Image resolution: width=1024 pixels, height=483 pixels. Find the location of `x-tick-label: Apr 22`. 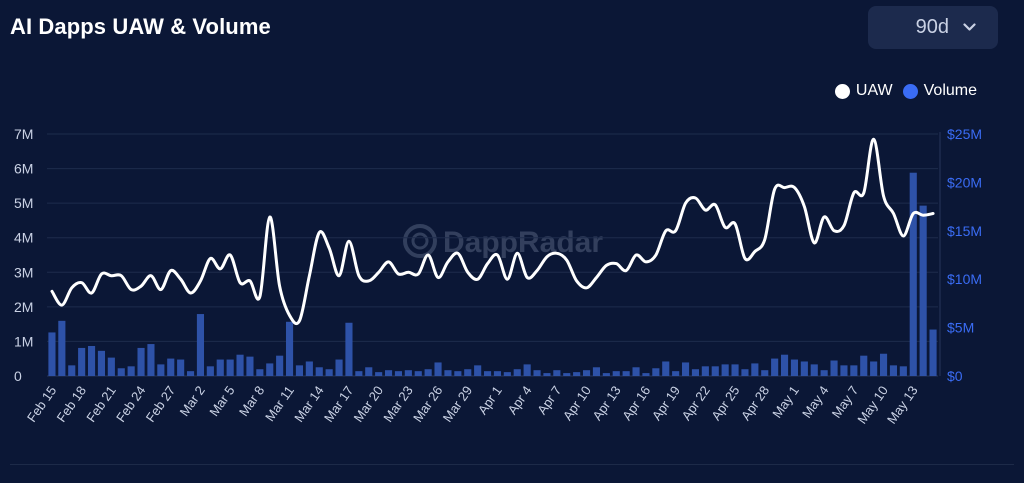

x-tick-label: Apr 22 is located at coordinates (696, 403).